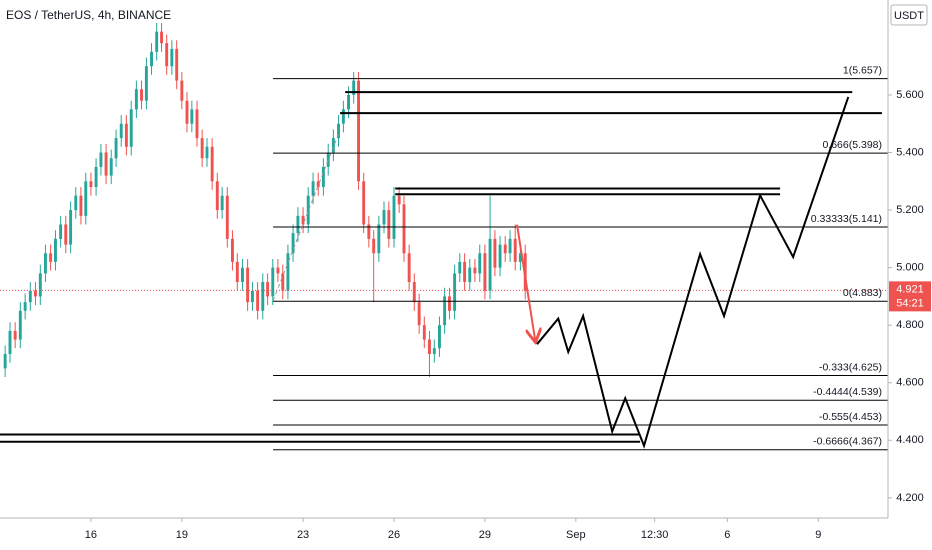  I want to click on x-tick-label: Sep, so click(576, 535).